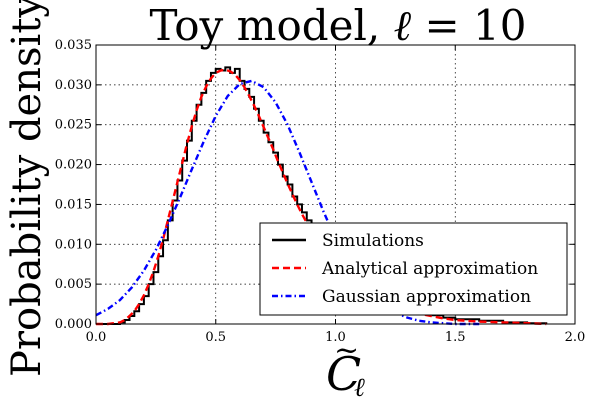  What do you see at coordinates (359, 386) in the screenshot?
I see `svg-text: ℓ` at bounding box center [359, 386].